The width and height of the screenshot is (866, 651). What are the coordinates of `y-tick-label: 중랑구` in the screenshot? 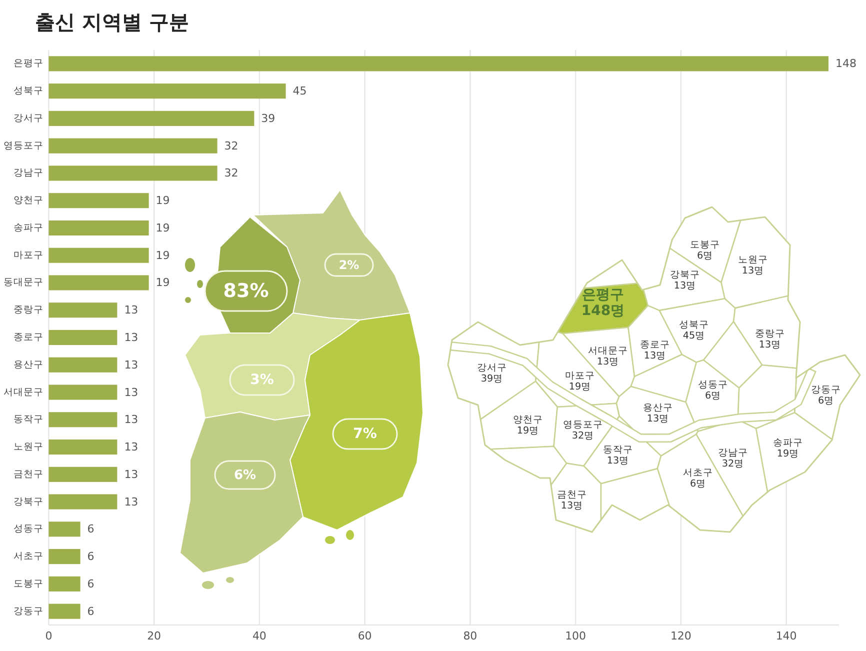 It's located at (29, 310).